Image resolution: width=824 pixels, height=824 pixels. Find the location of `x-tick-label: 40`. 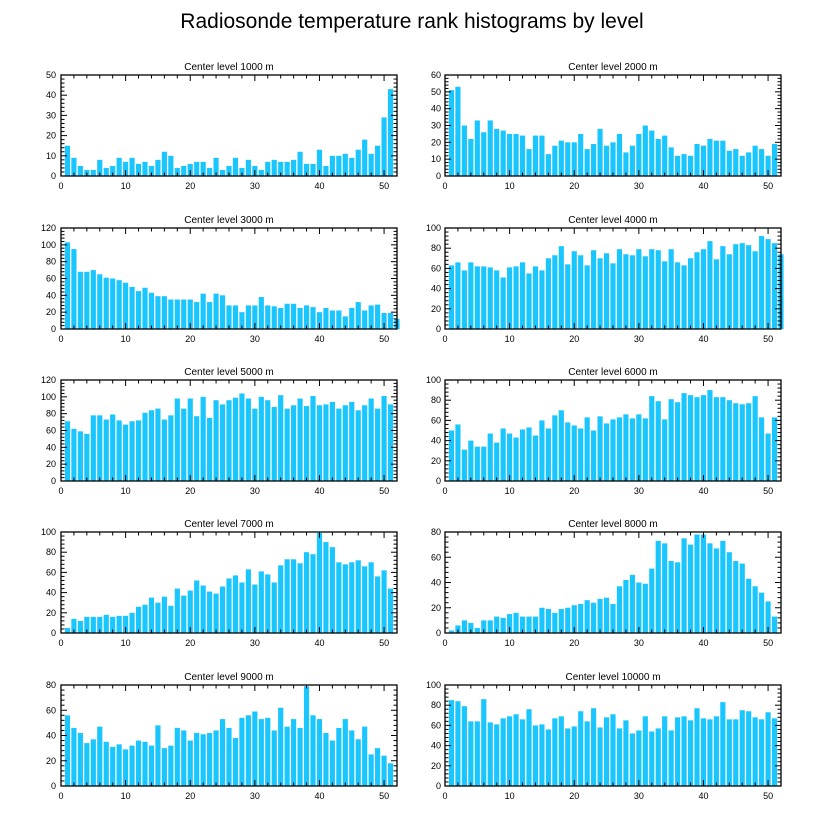

x-tick-label: 40 is located at coordinates (703, 796).